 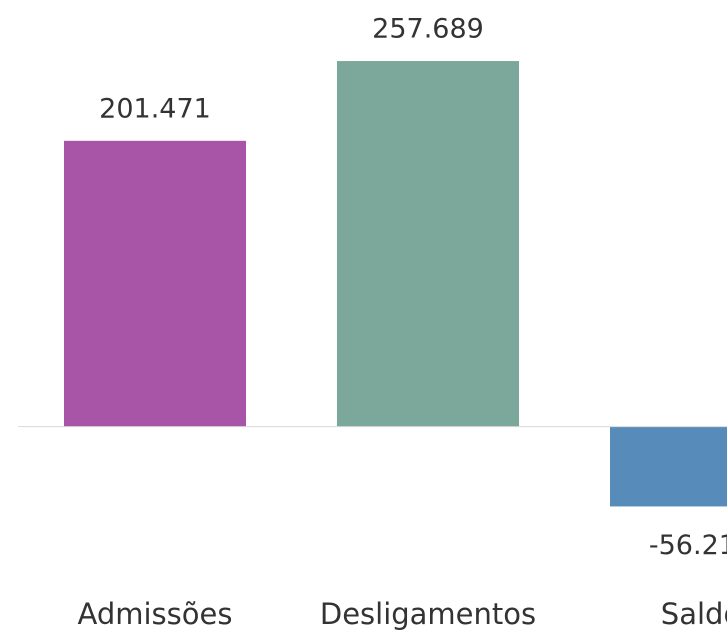 I want to click on x-tick-label: Saldo, so click(x=694, y=614).